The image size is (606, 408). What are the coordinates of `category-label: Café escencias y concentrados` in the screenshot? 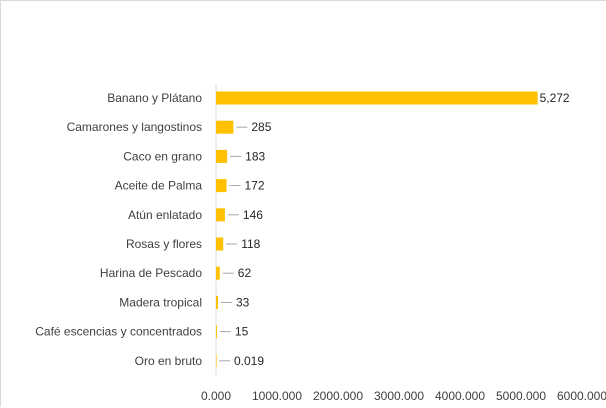 It's located at (118, 332).